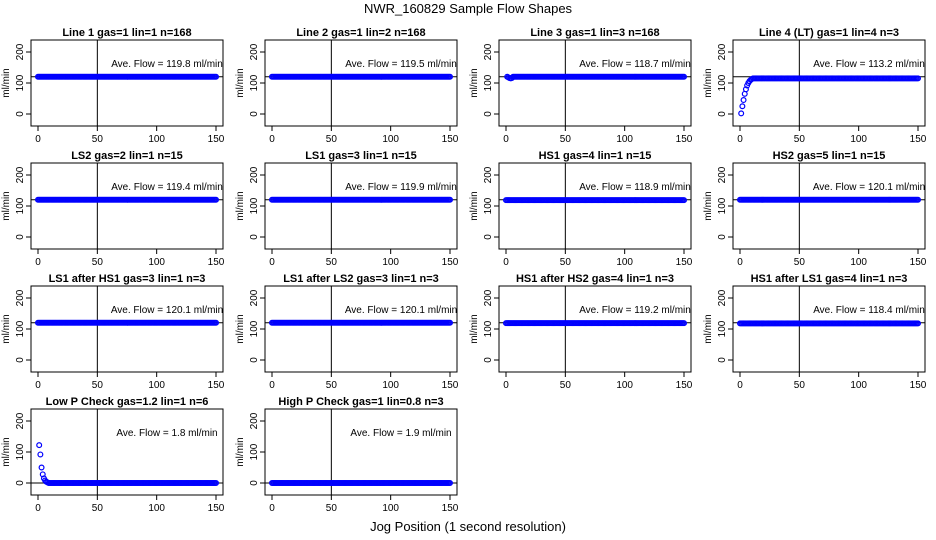 The height and width of the screenshot is (540, 936). Describe the element at coordinates (360, 33) in the screenshot. I see `panel-title: Line 2 gas=1 lin=2 n=168` at that location.